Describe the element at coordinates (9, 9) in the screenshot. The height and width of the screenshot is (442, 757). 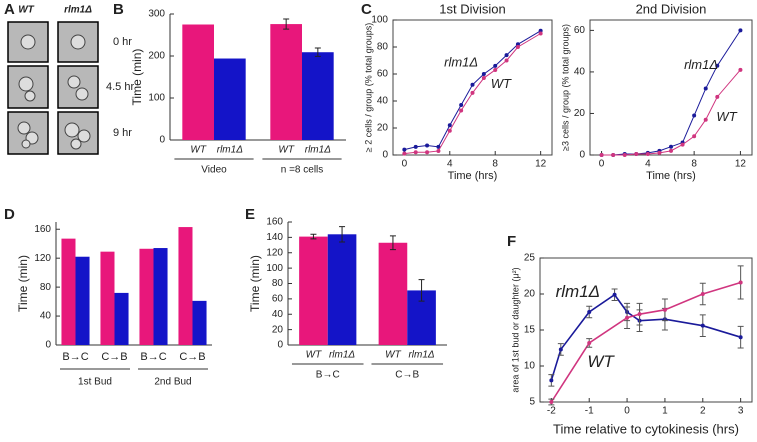
I see `panel-letter: A` at that location.